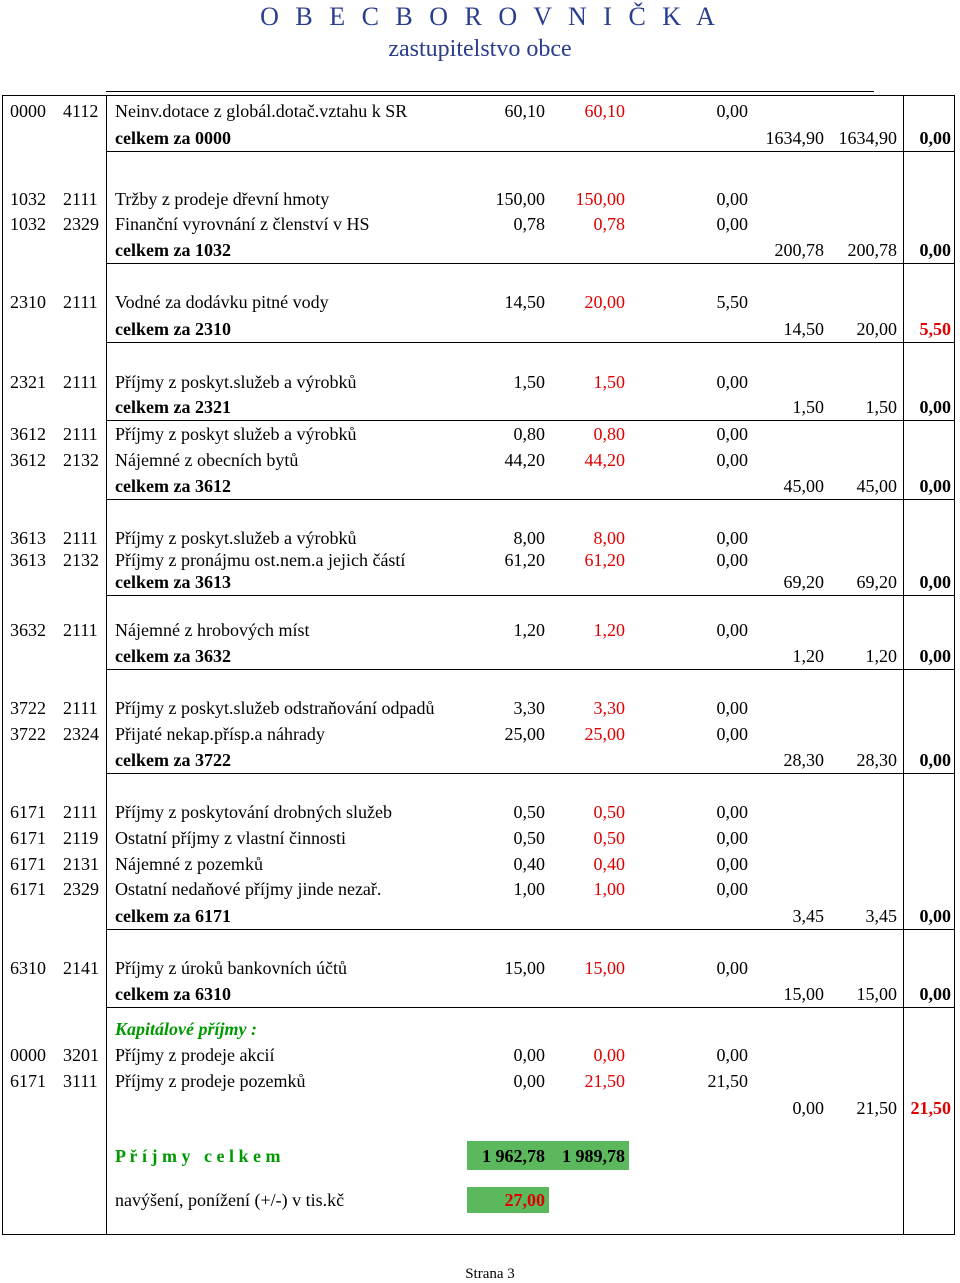 The height and width of the screenshot is (1283, 960). I want to click on paragraph-code: 3722, so click(28, 734).